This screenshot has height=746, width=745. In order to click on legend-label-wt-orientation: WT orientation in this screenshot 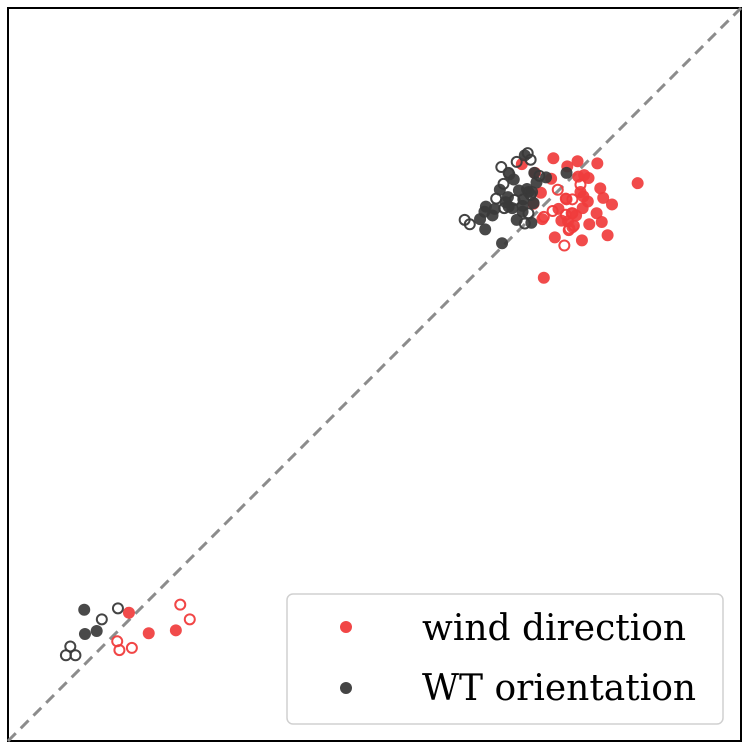, I will do `click(559, 688)`.